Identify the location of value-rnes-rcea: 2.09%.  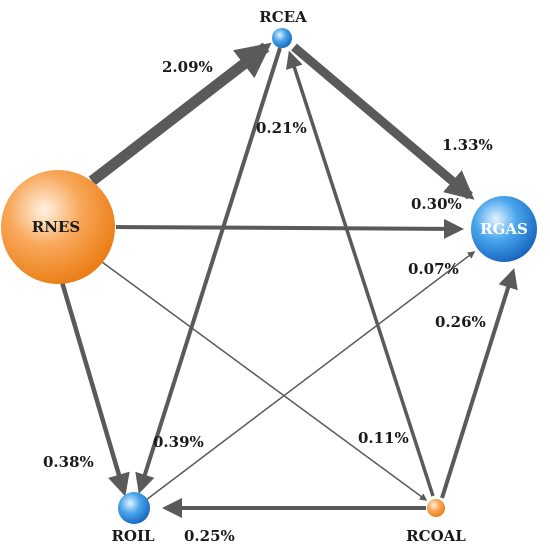
(187, 67).